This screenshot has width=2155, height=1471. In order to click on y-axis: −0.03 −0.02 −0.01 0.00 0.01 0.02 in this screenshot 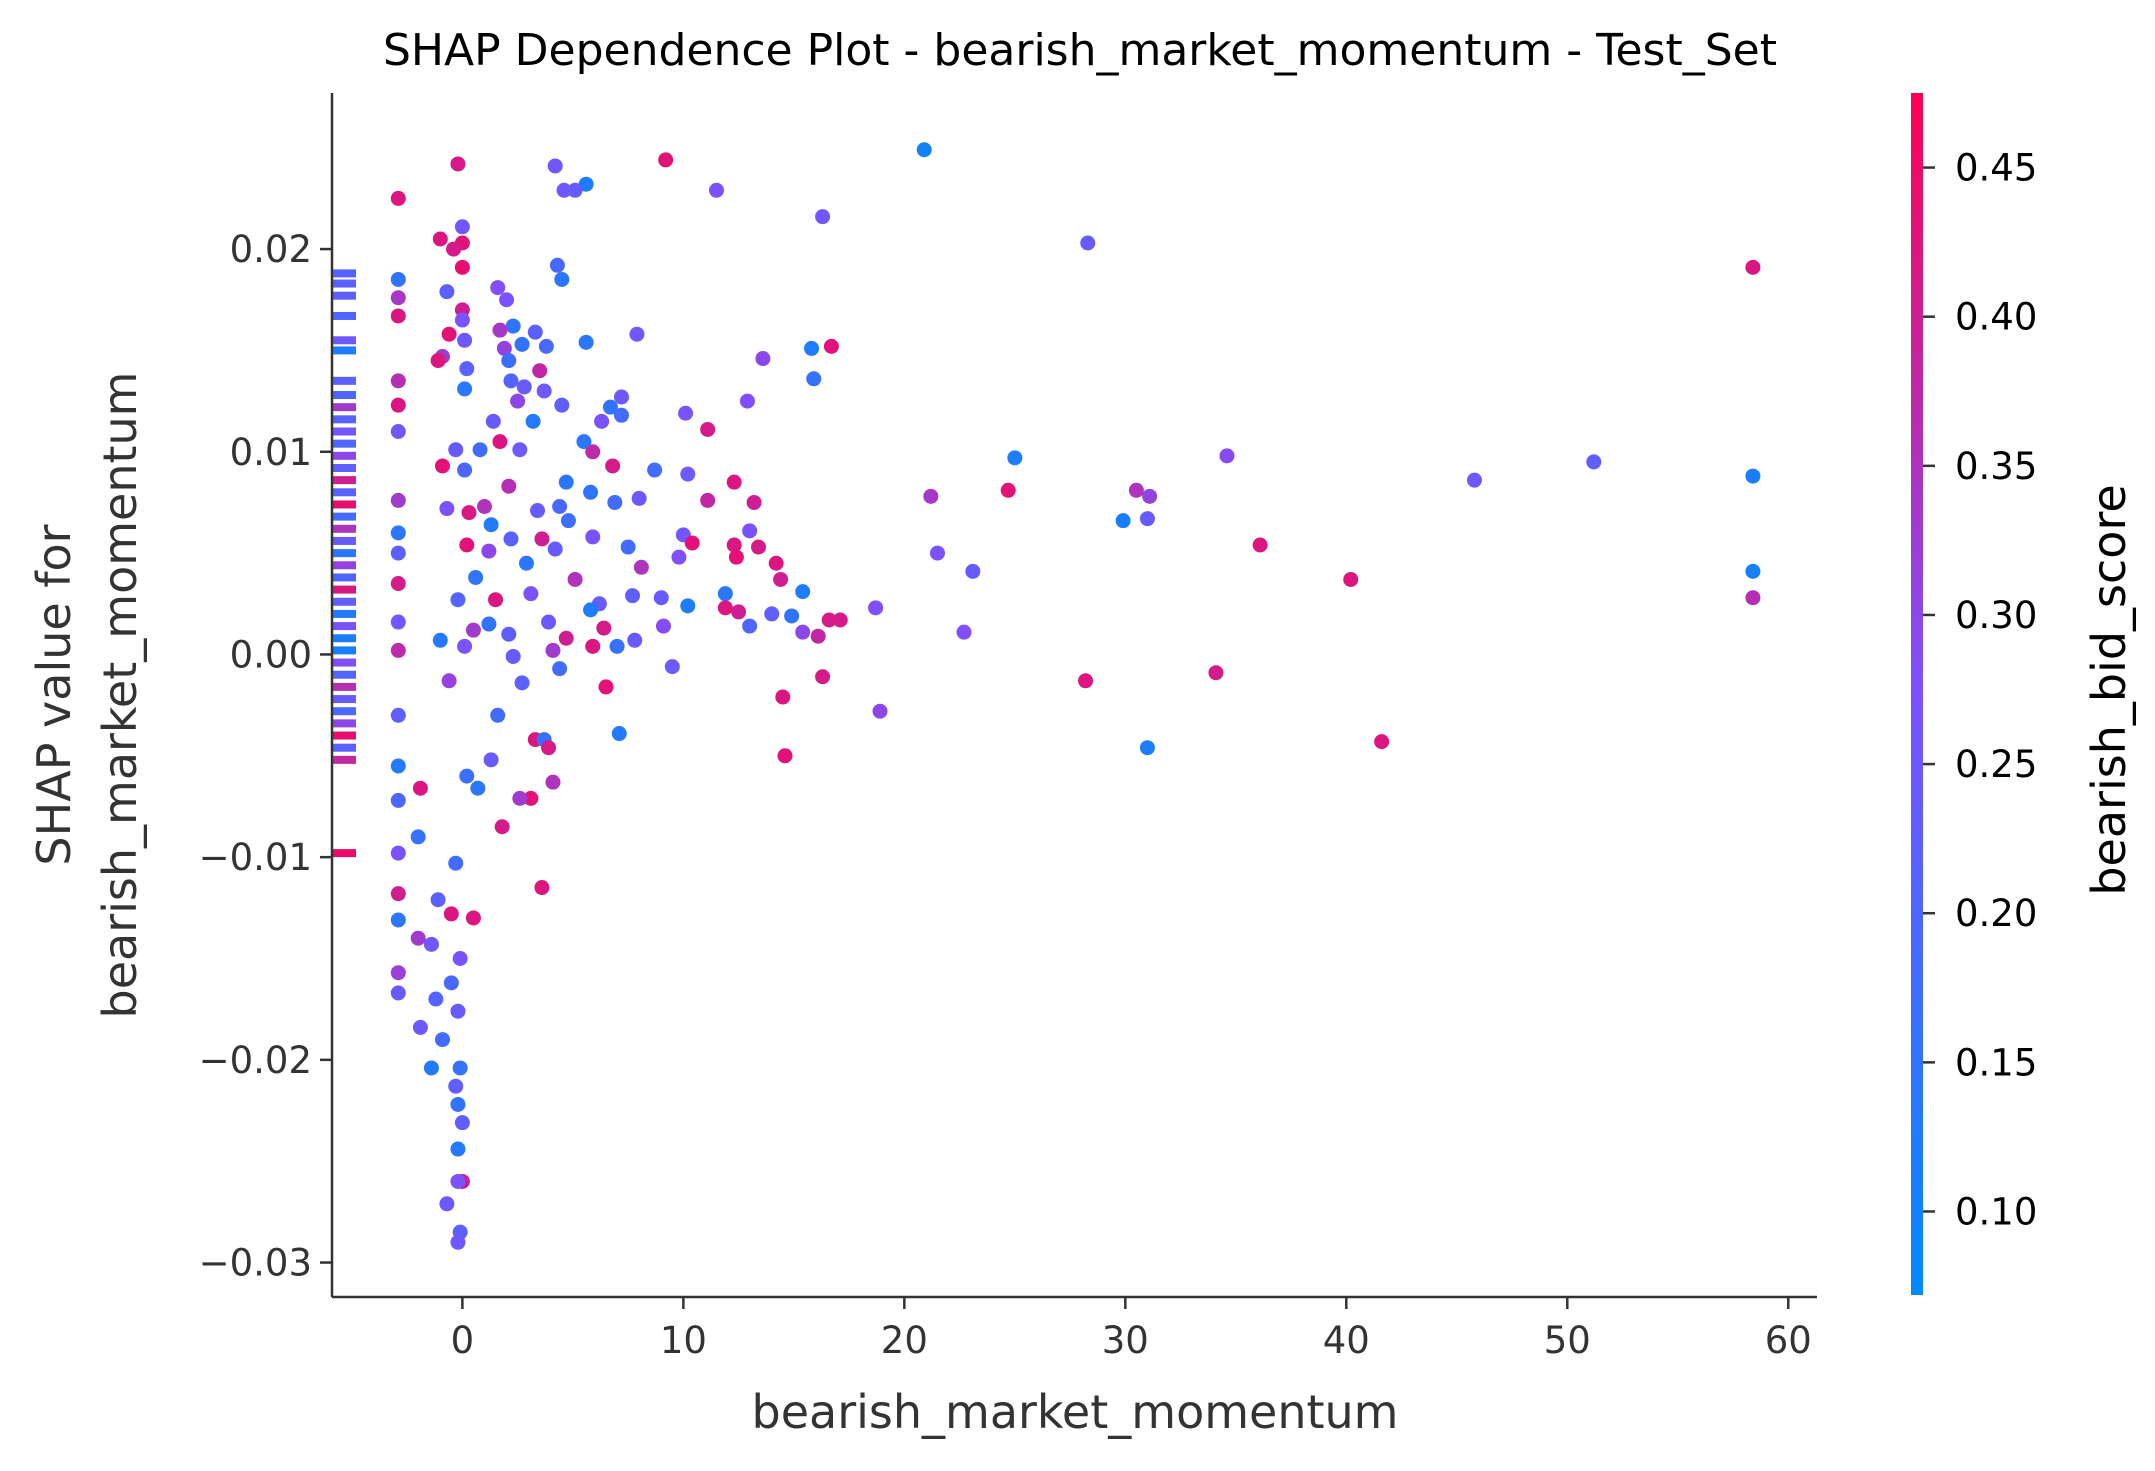, I will do `click(266, 695)`.